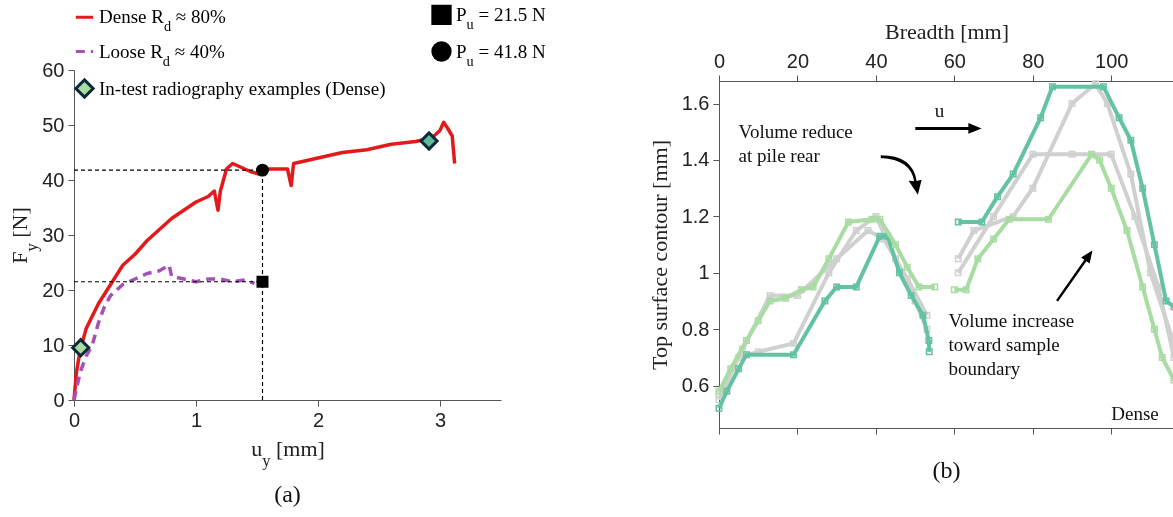  Describe the element at coordinates (196, 419) in the screenshot. I see `x-tick-label: 1` at that location.